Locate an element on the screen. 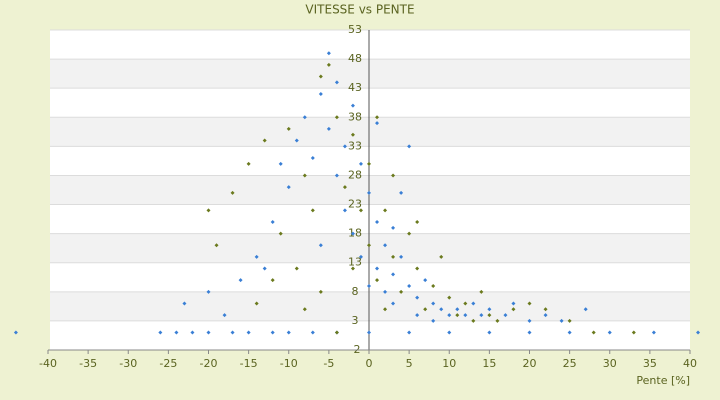  y-tick-label: 8 is located at coordinates (355, 291).